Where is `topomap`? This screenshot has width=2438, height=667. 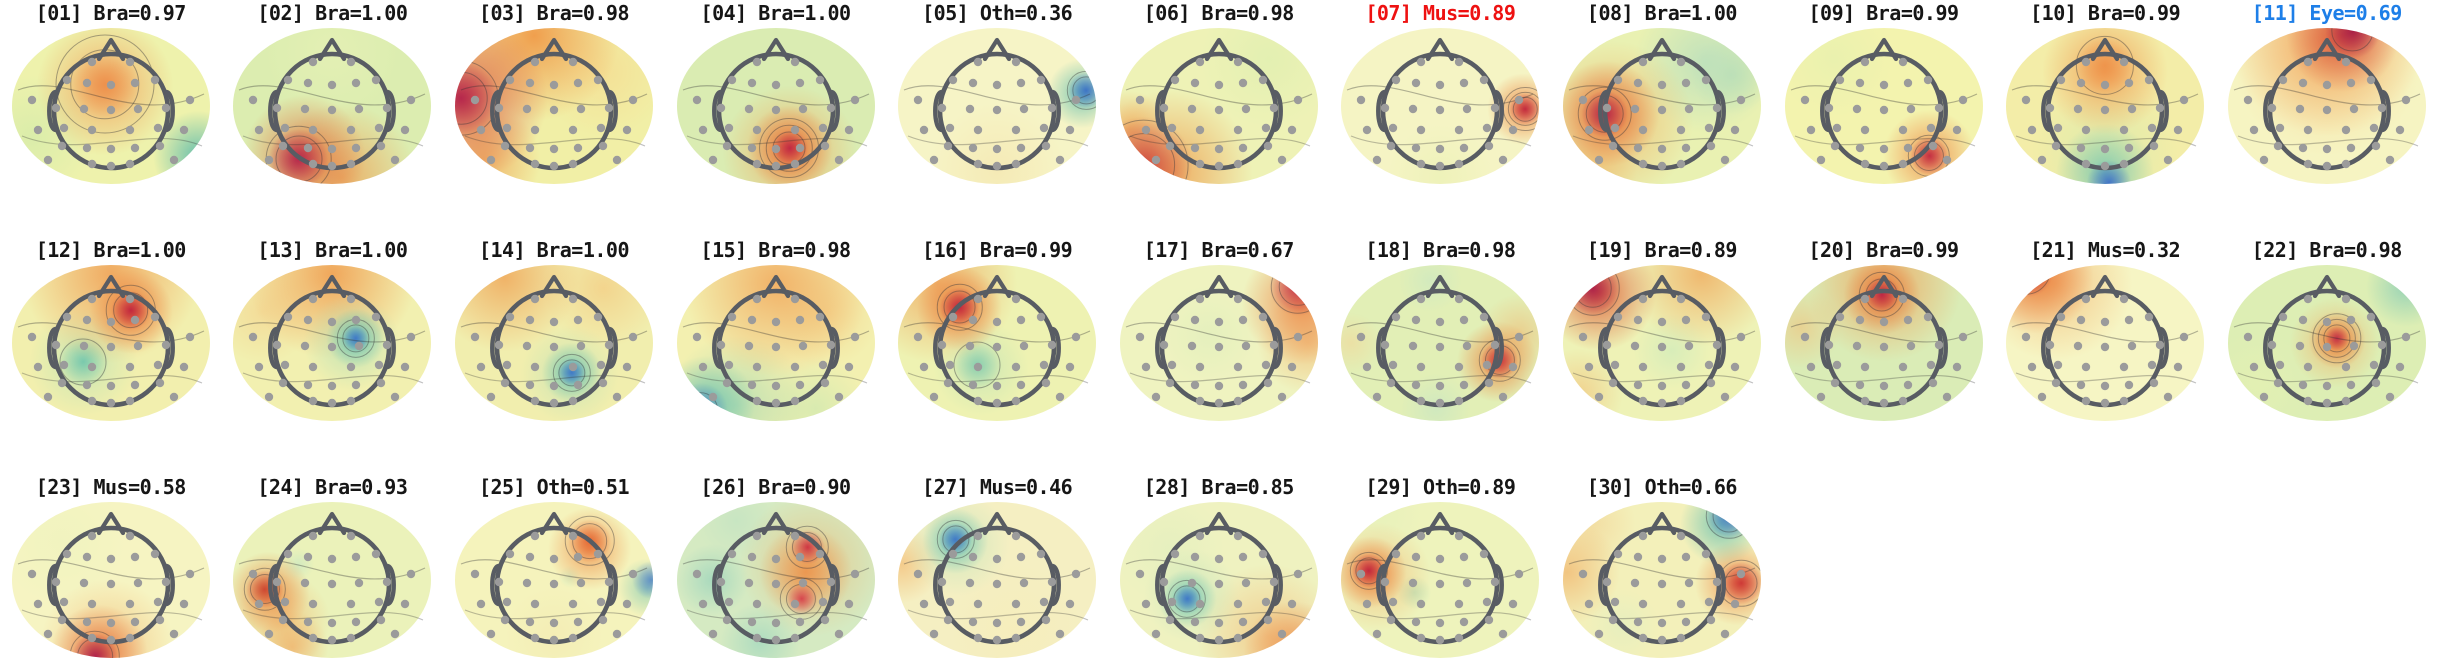
topomap is located at coordinates (775, 106).